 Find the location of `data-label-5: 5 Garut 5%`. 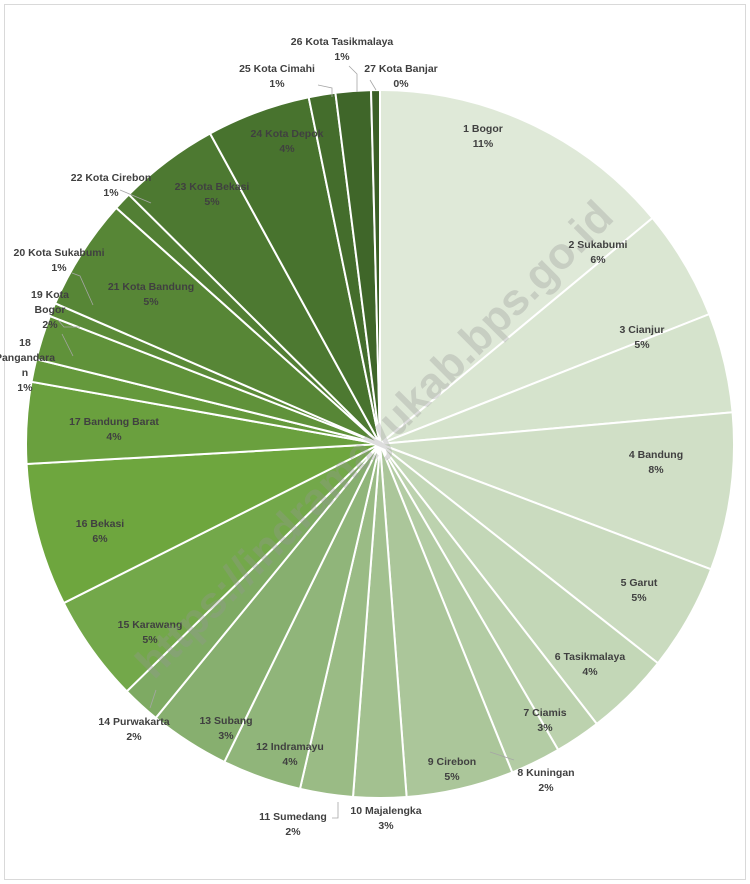

data-label-5: 5 Garut 5% is located at coordinates (639, 590).